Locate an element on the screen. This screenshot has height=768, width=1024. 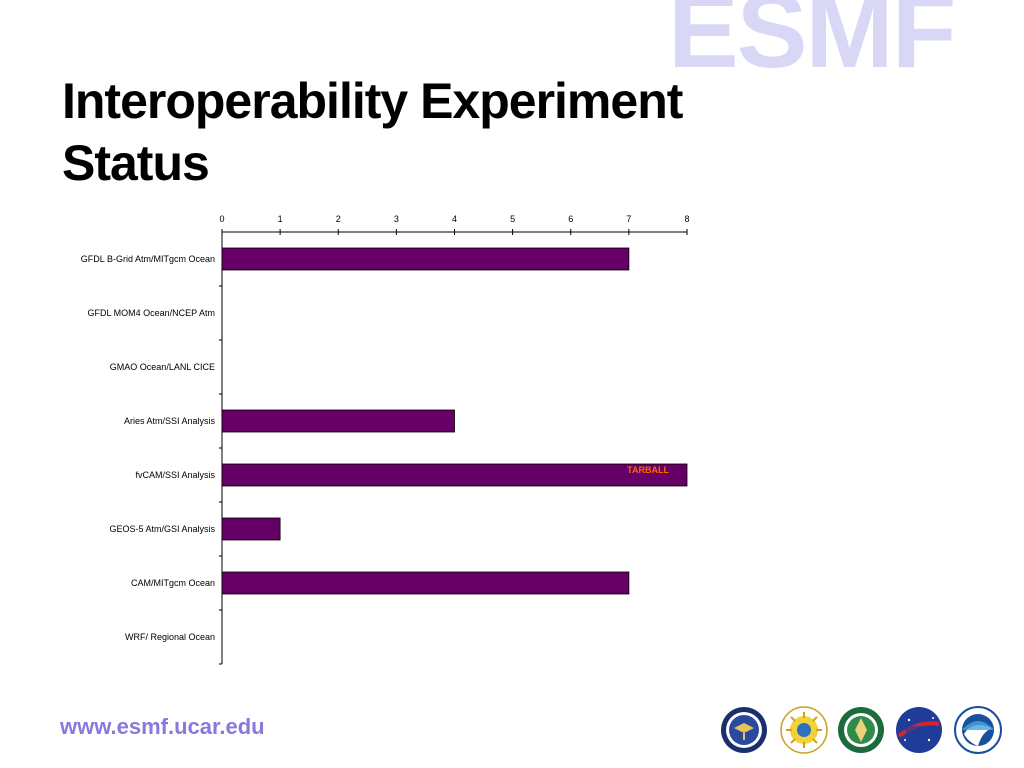
x-tick-label: 4 is located at coordinates (454, 219).